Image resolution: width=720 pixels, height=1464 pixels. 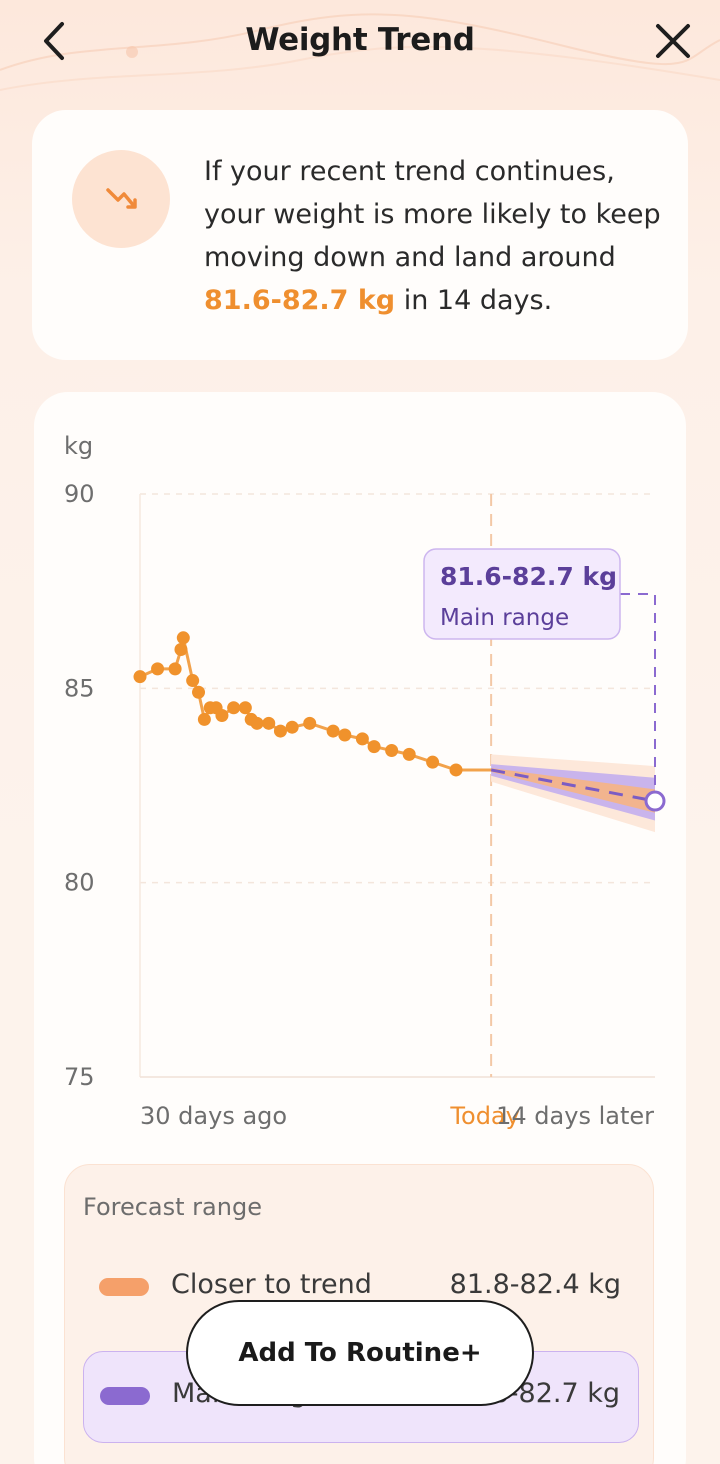 I want to click on back-button, so click(x=58, y=42).